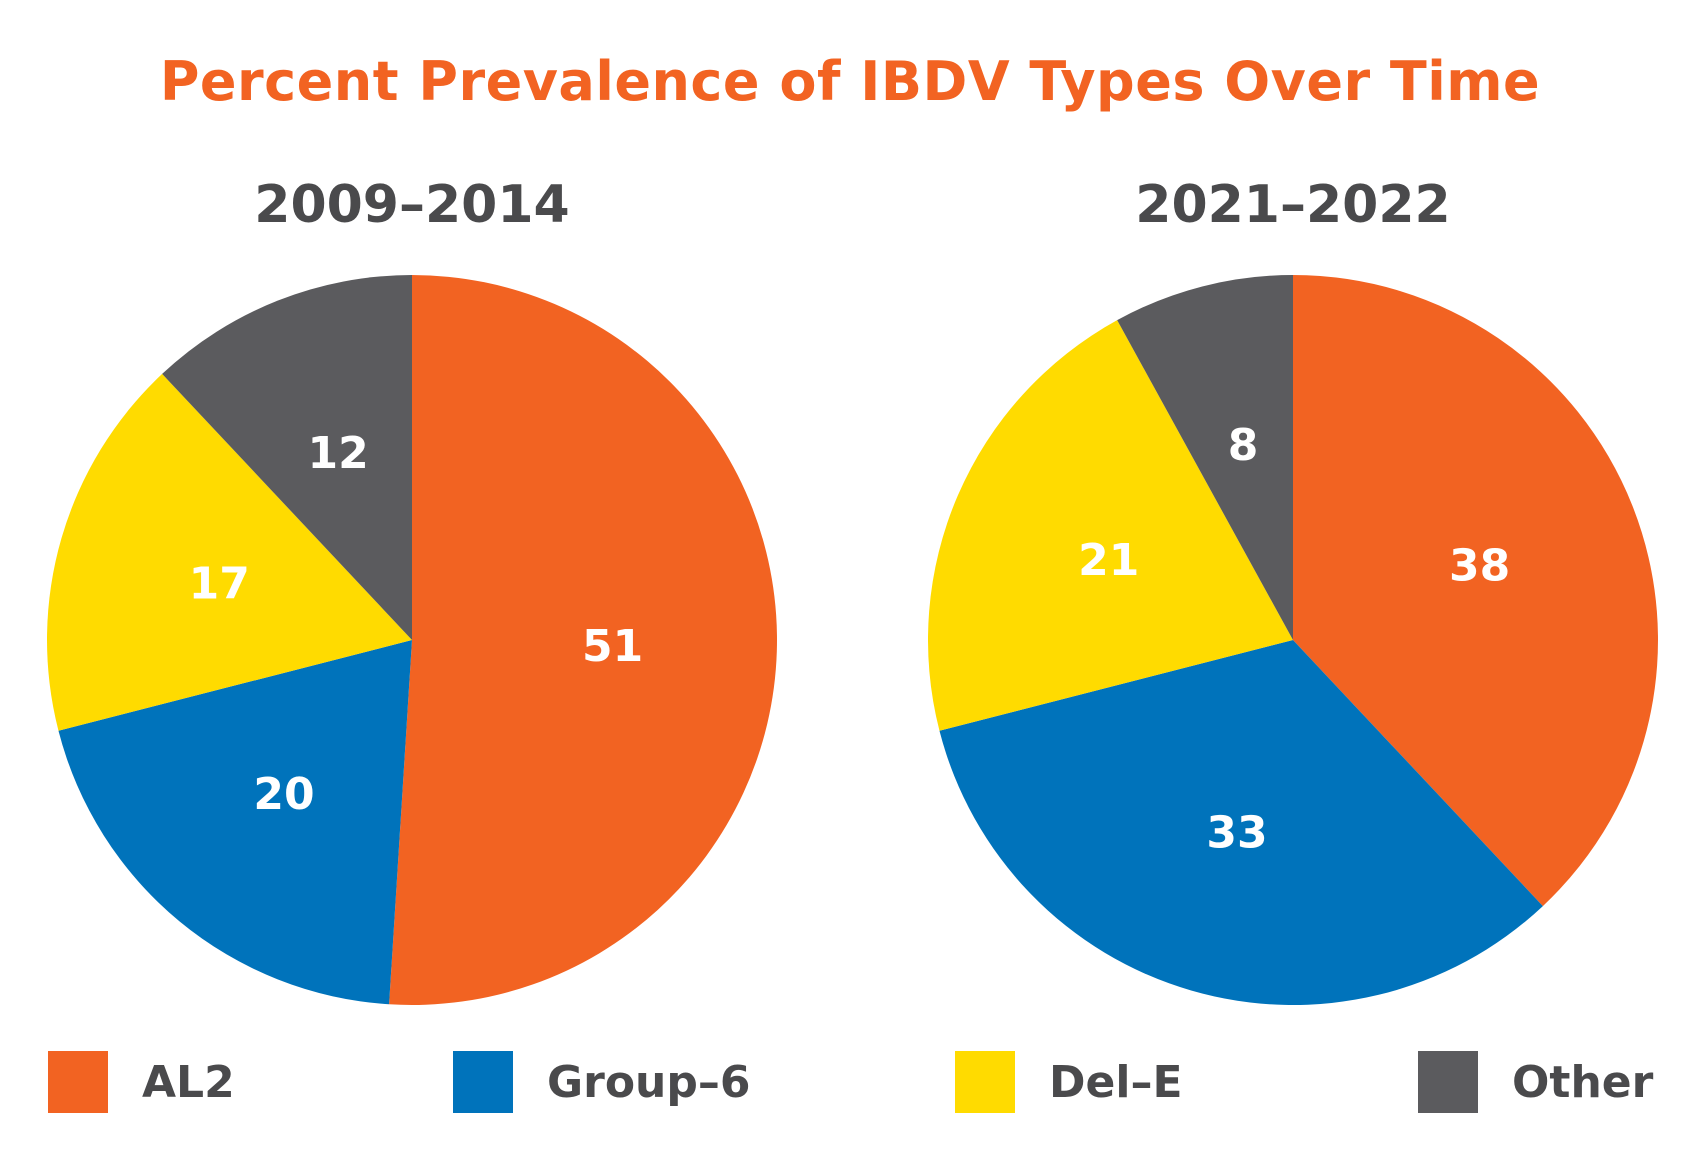 This screenshot has width=1700, height=1150. I want to click on slice-label-other: 8, so click(1243, 445).